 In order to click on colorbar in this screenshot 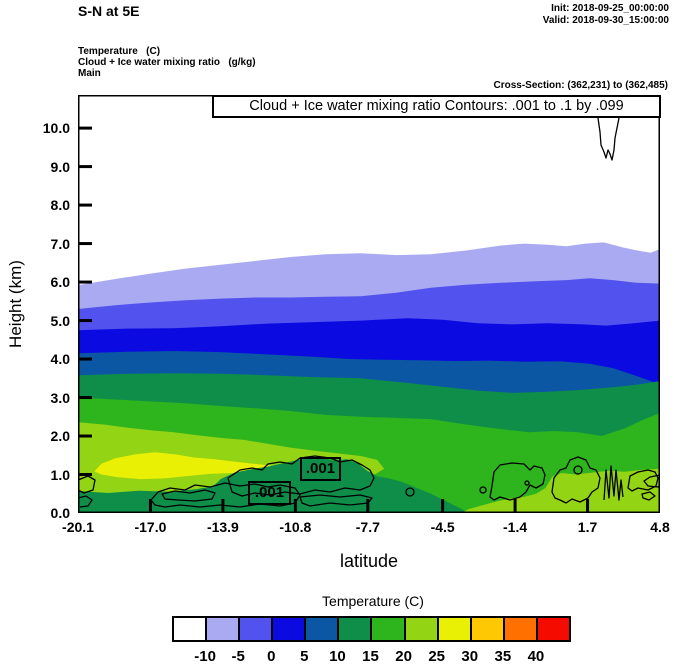, I will do `click(371, 629)`.